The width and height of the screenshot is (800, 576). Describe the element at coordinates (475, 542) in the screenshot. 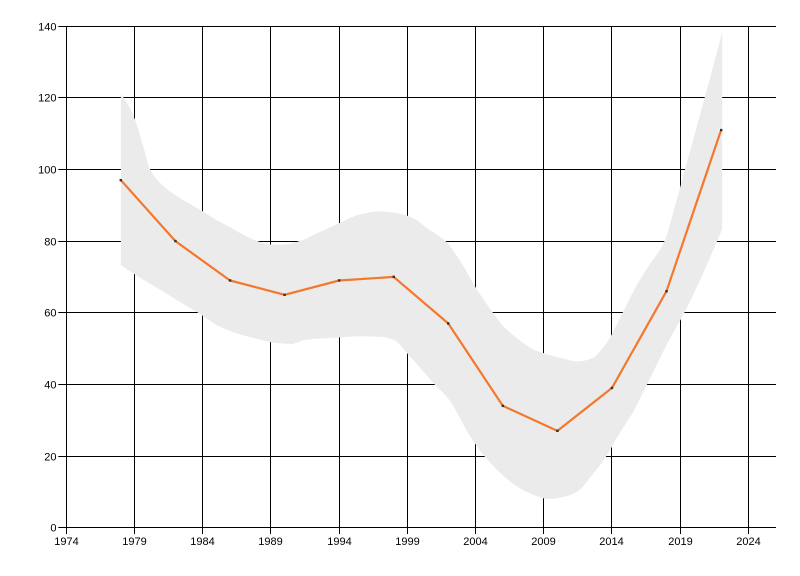

I see `svg-text: 2004` at that location.